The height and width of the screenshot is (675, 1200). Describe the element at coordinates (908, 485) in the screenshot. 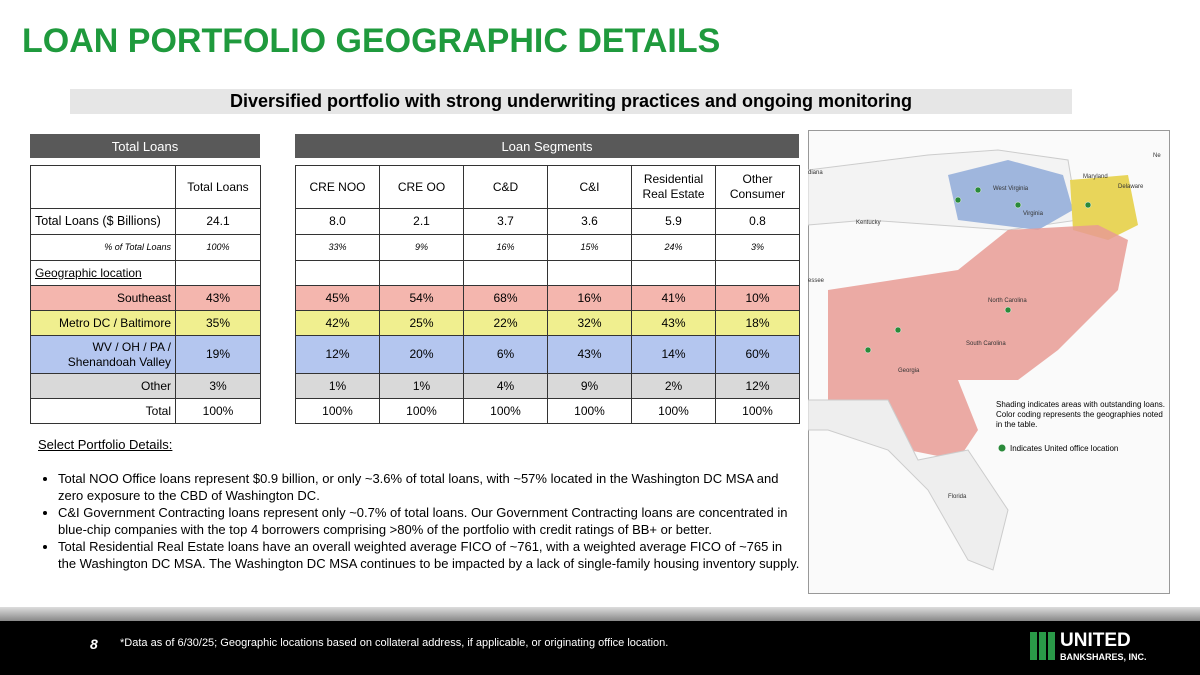

I see `region-florida` at that location.